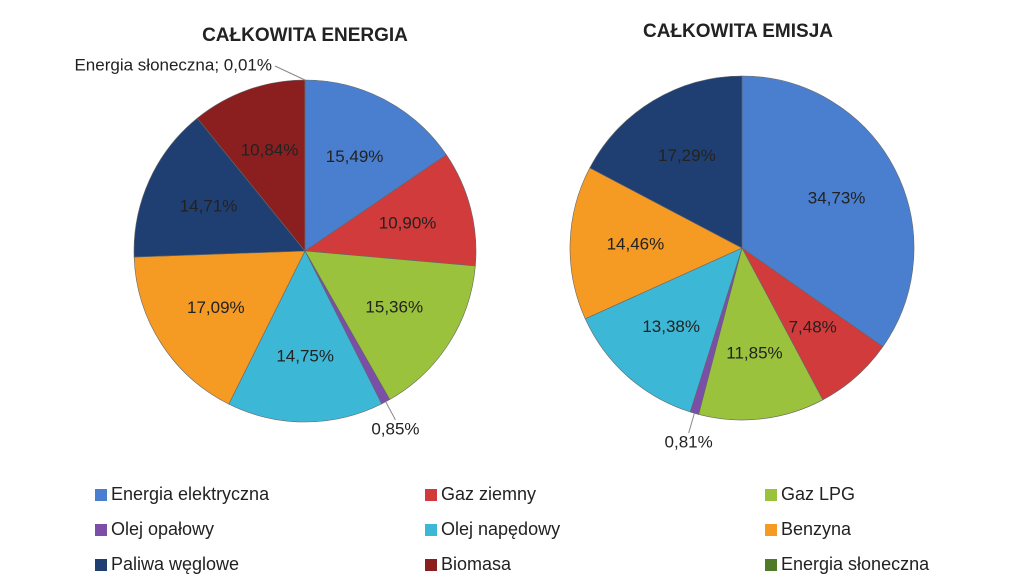 The image size is (1031, 577). What do you see at coordinates (689, 442) in the screenshot?
I see `data-label: 0,81%` at bounding box center [689, 442].